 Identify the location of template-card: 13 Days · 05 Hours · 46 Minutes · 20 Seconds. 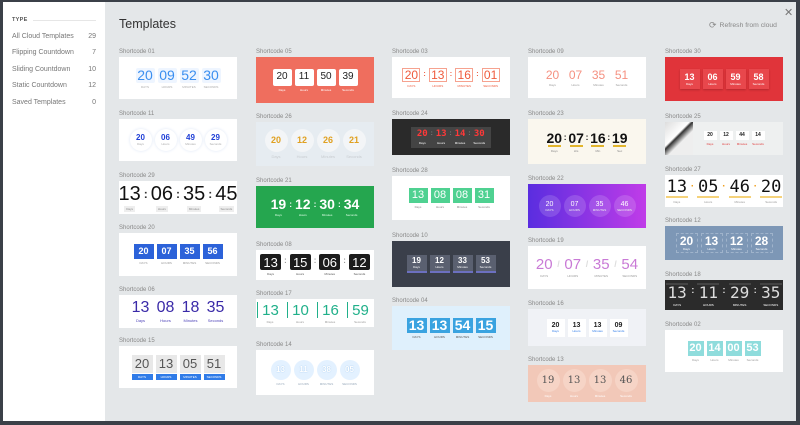
(724, 191).